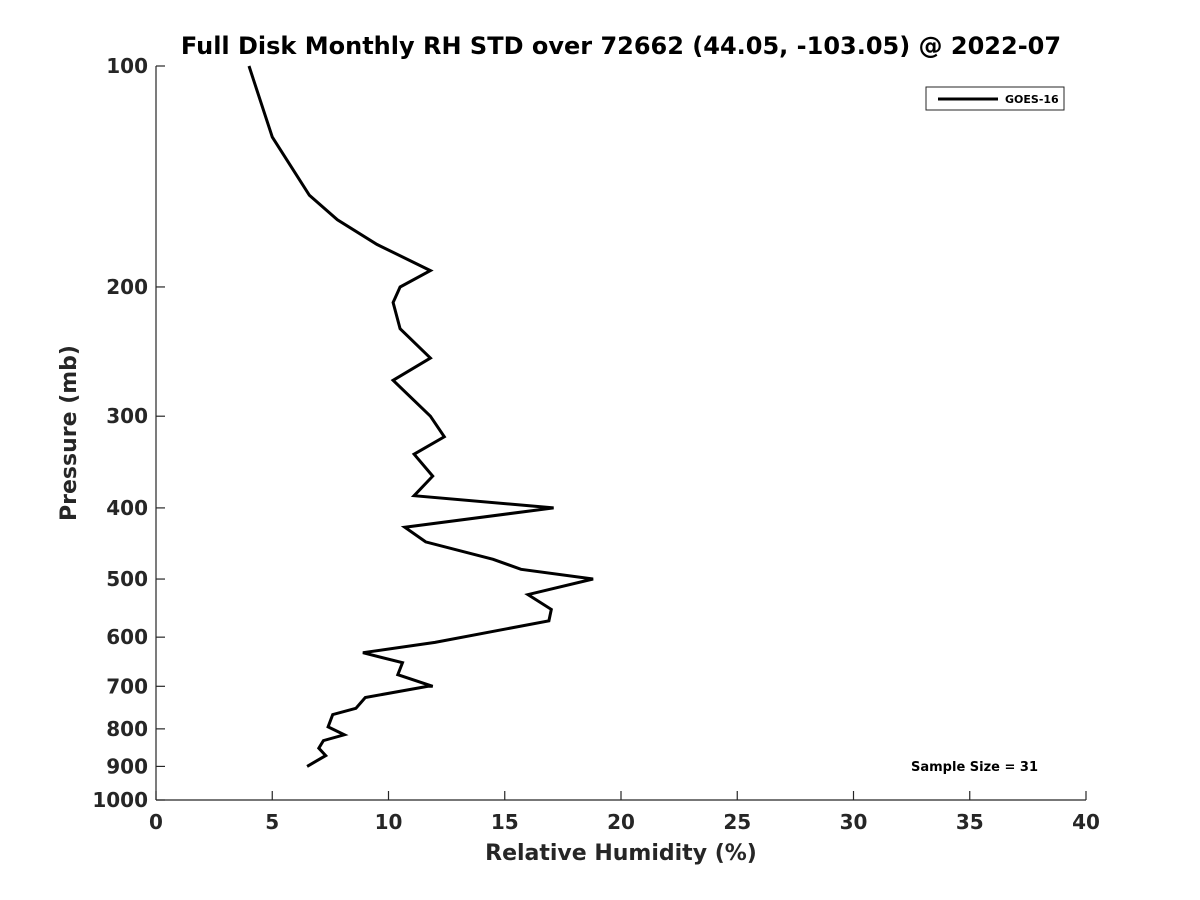 Image resolution: width=1200 pixels, height=900 pixels. Describe the element at coordinates (127, 686) in the screenshot. I see `y-tick-label: 700` at that location.